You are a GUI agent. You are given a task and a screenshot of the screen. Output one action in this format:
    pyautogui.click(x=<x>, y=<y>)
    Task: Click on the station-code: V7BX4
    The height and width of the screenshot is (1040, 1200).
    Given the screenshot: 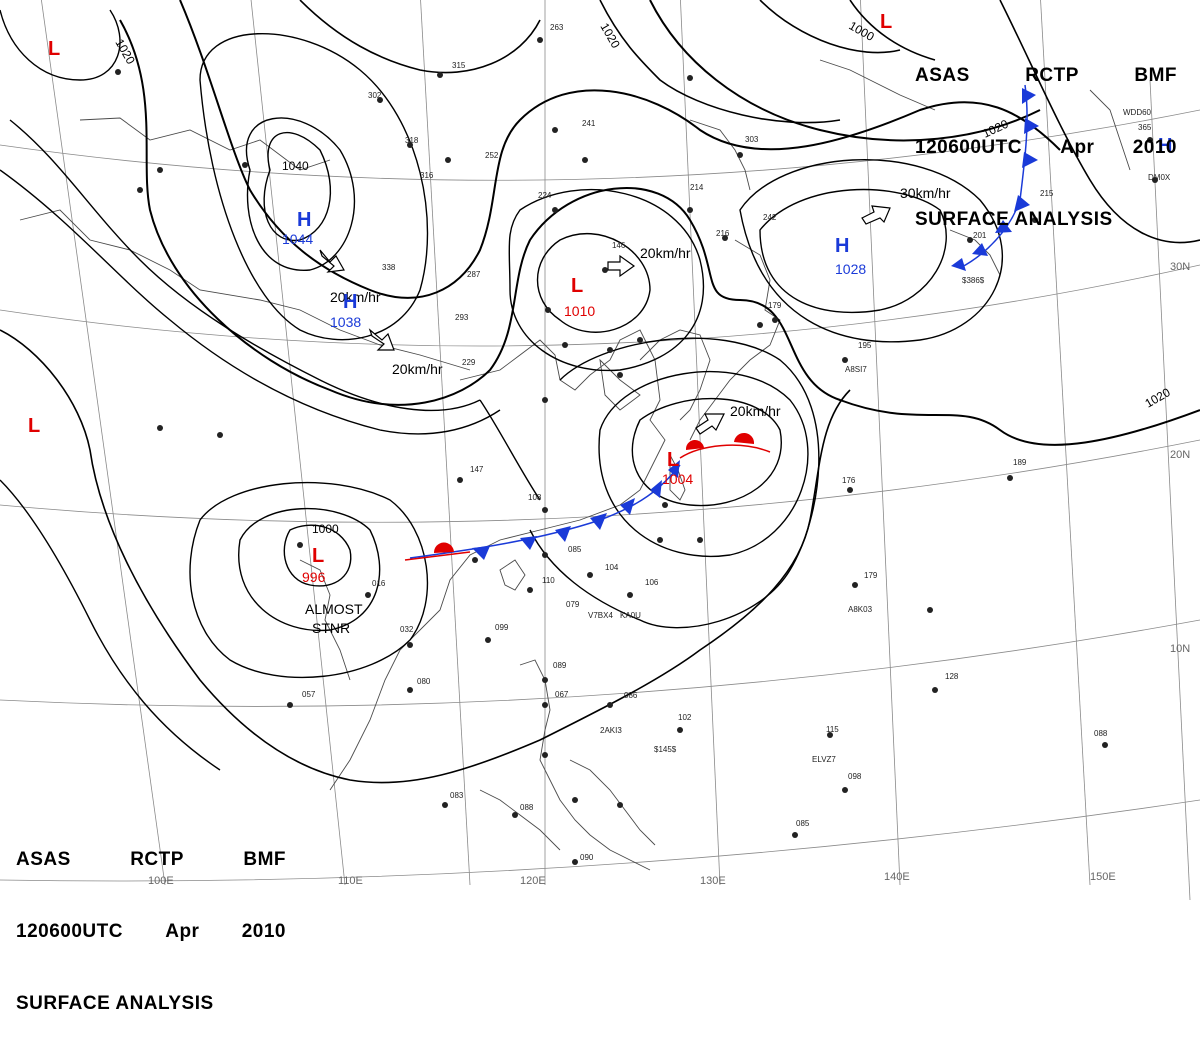 What is the action you would take?
    pyautogui.click(x=600, y=615)
    